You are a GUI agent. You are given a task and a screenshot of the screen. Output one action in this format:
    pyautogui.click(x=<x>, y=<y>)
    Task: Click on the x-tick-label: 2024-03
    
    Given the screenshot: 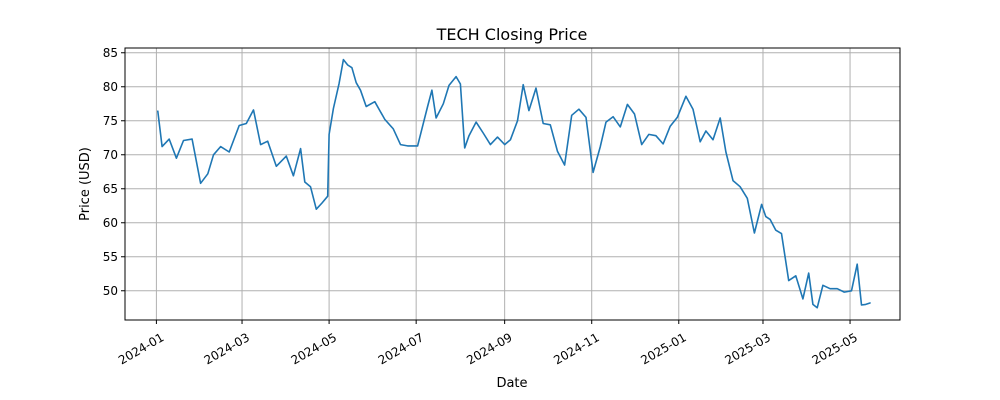 What is the action you would take?
    pyautogui.click(x=227, y=348)
    